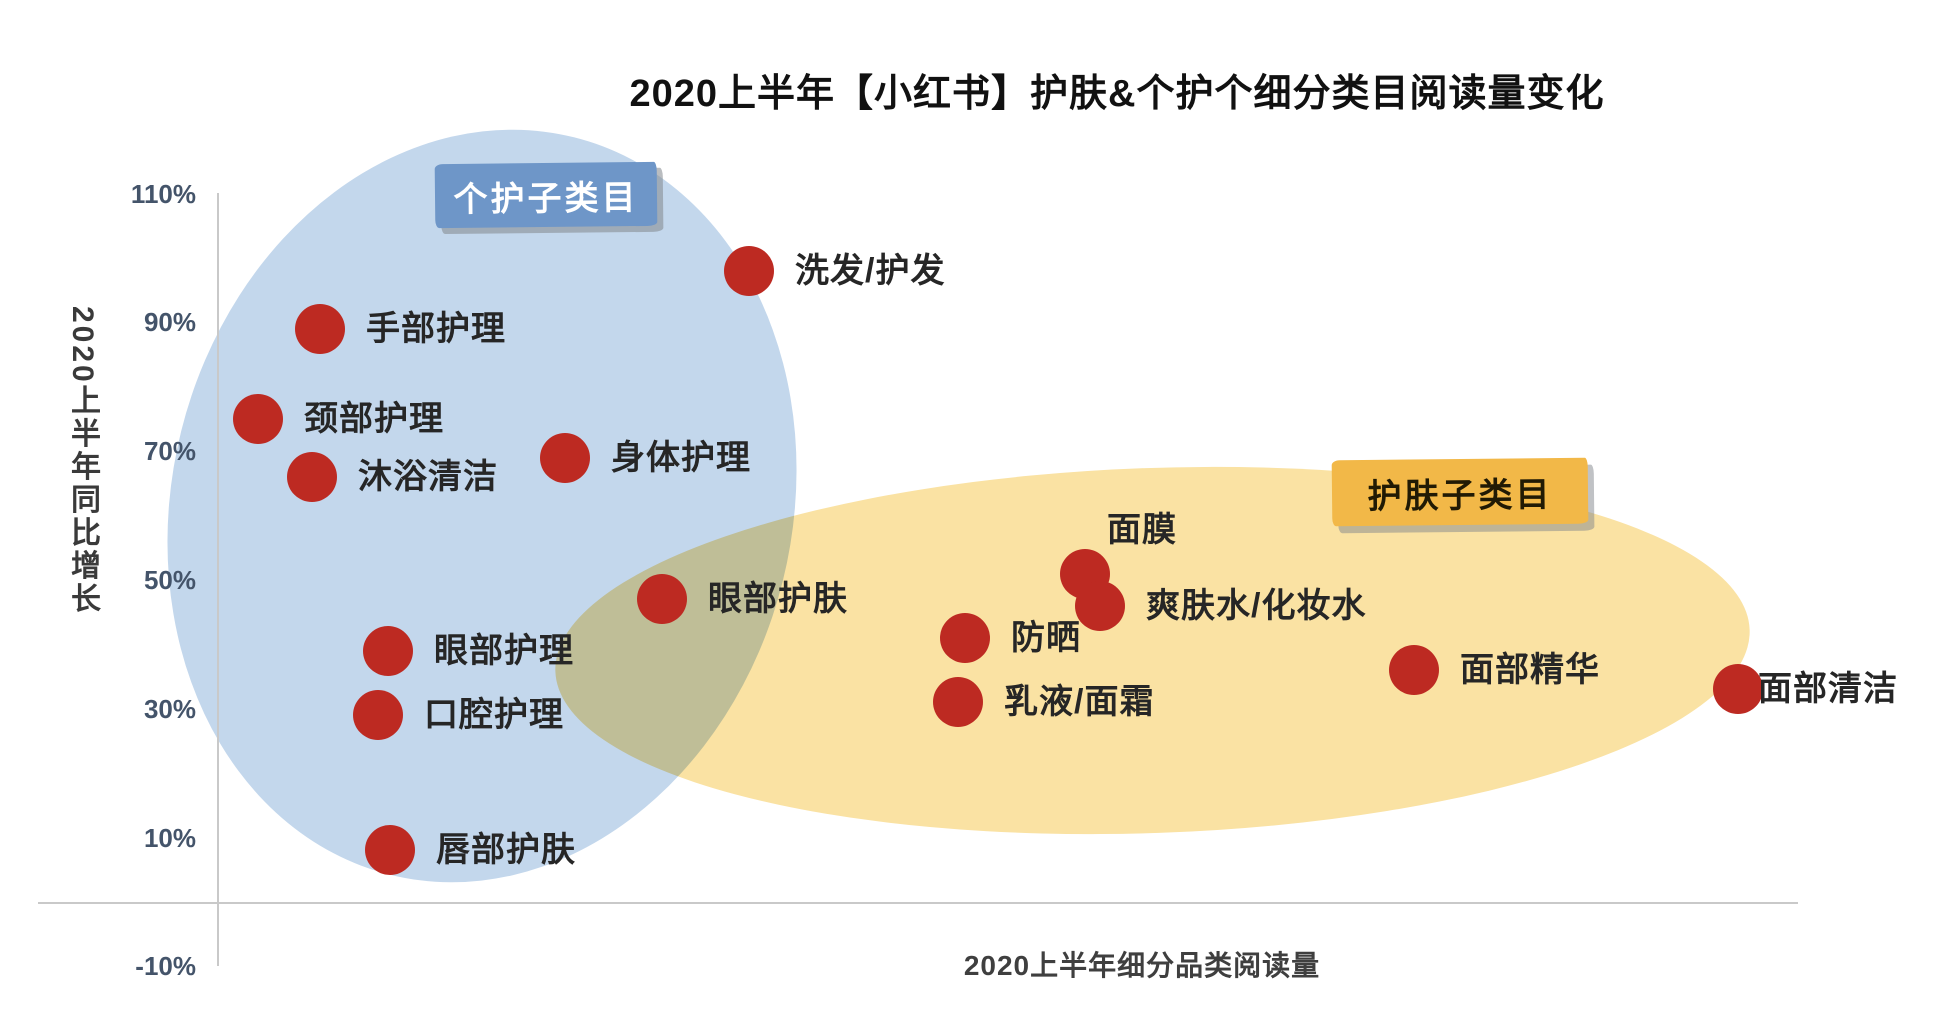 The width and height of the screenshot is (1954, 1032). What do you see at coordinates (546, 195) in the screenshot?
I see `personal-care-badge: 个护子类目` at bounding box center [546, 195].